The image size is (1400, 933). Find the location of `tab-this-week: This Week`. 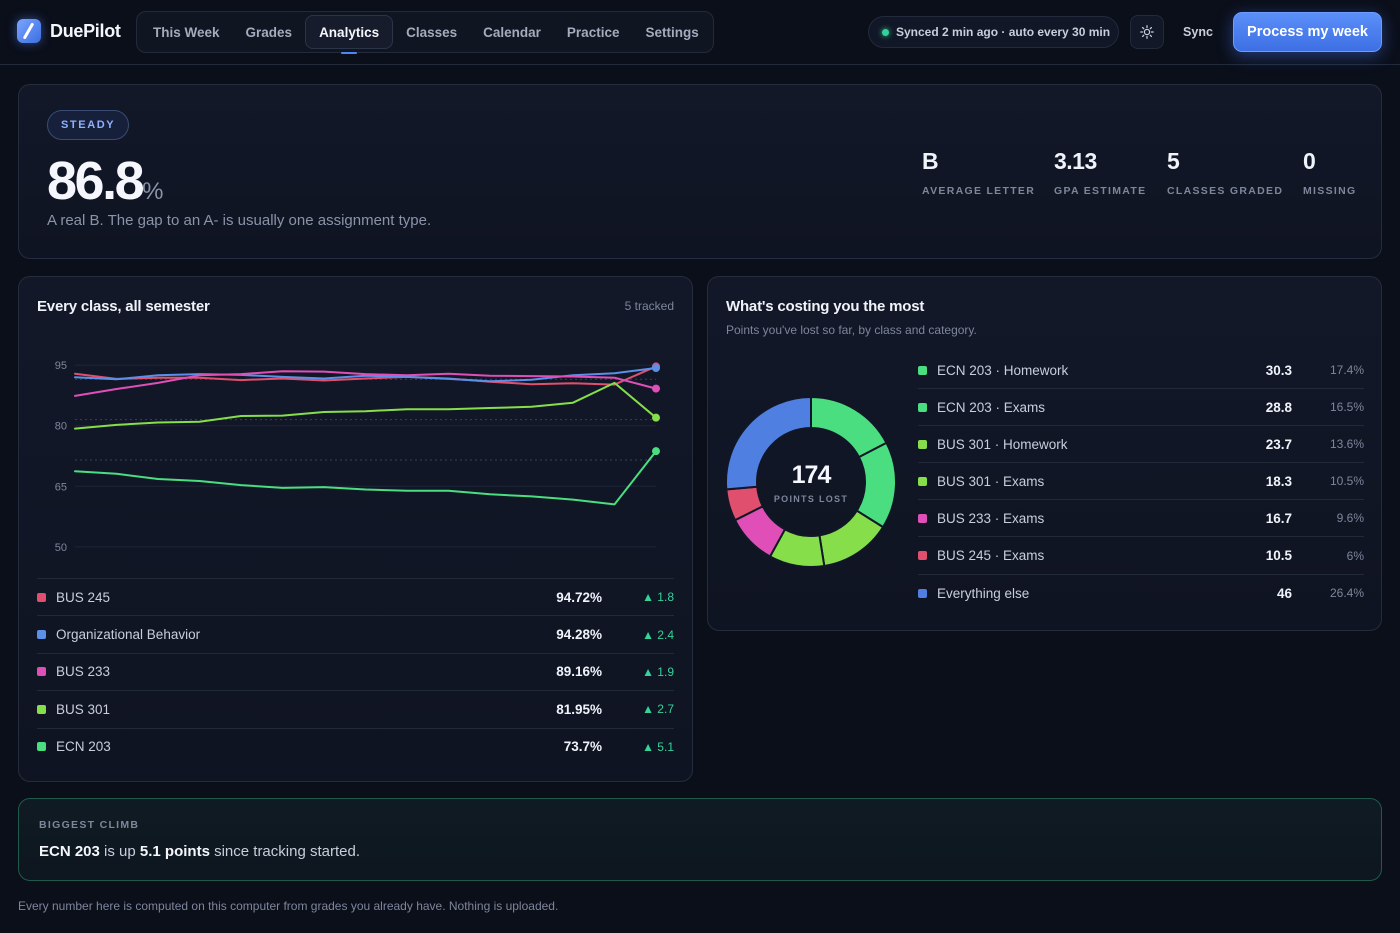

tab-this-week: This Week is located at coordinates (186, 32).